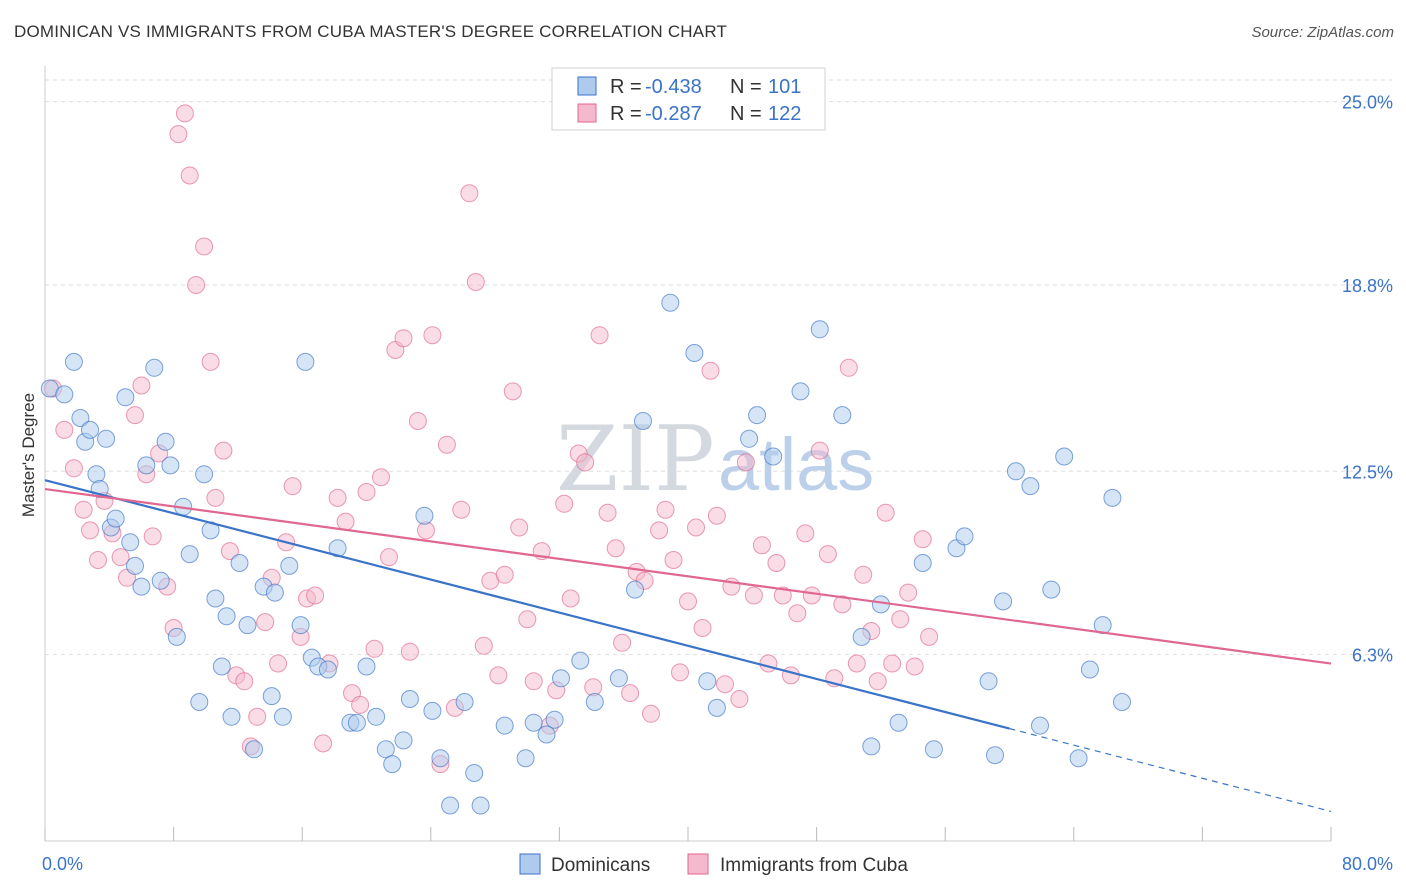 The image size is (1406, 892). Describe the element at coordinates (784, 114) in the screenshot. I see `legend-n-value-pink: 122` at that location.